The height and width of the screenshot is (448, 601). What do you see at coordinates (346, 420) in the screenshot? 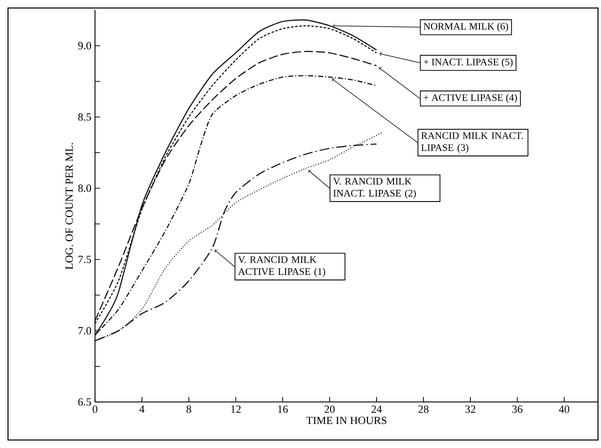
I see `x-axis-title: TIME IN HOURS` at bounding box center [346, 420].